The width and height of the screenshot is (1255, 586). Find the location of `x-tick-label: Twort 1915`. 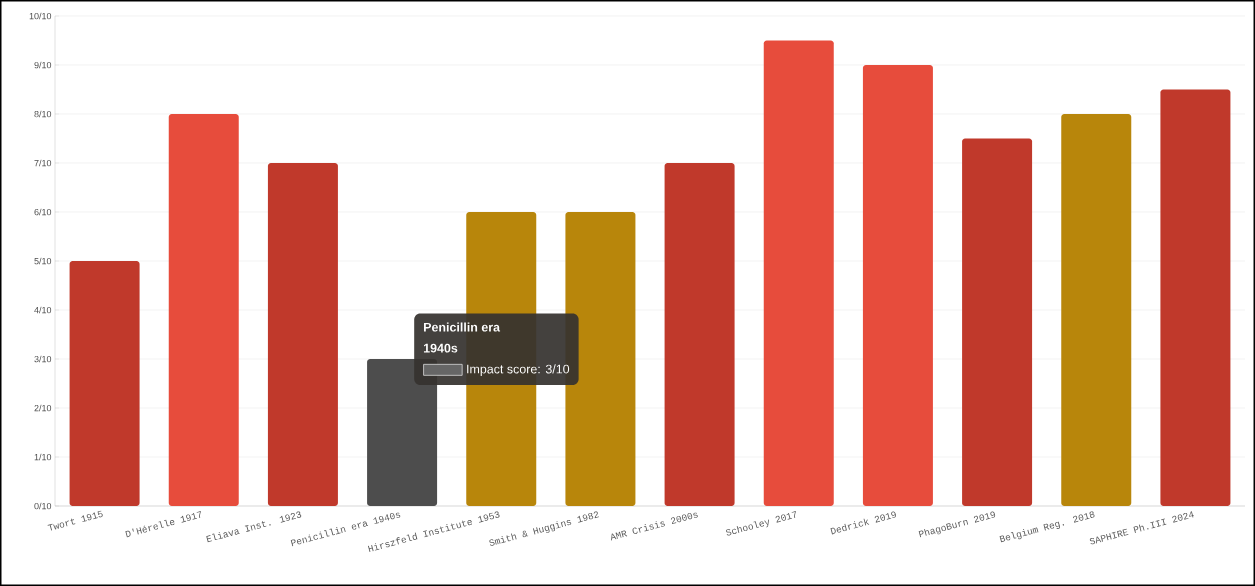

x-tick-label: Twort 1915 is located at coordinates (75, 520).